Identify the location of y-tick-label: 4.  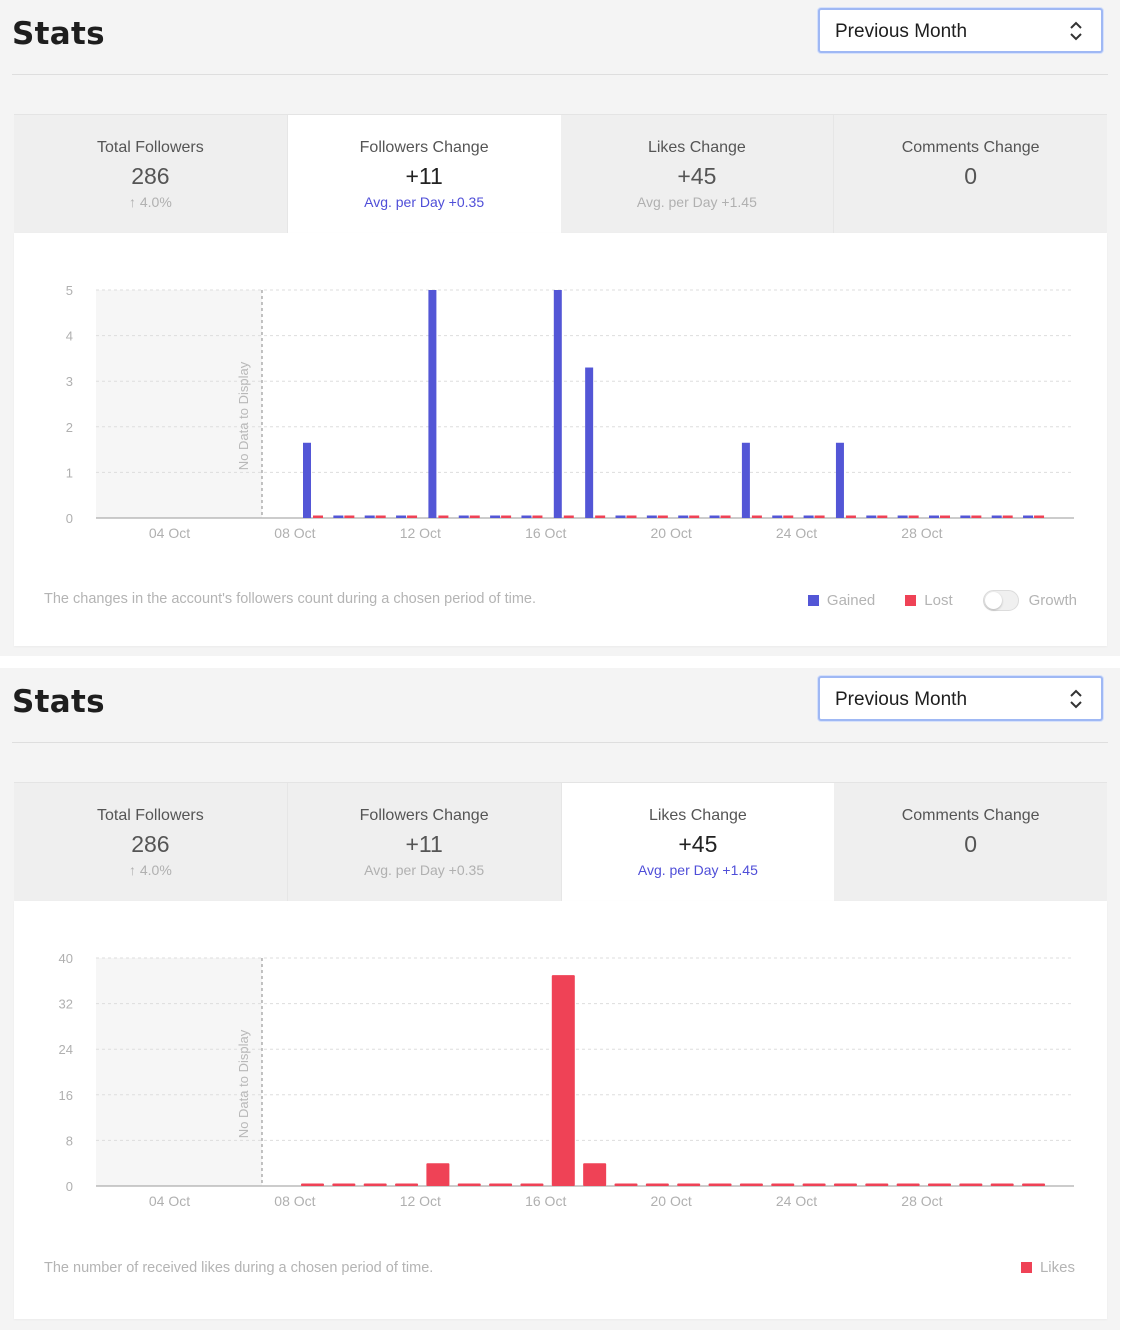
(69, 336).